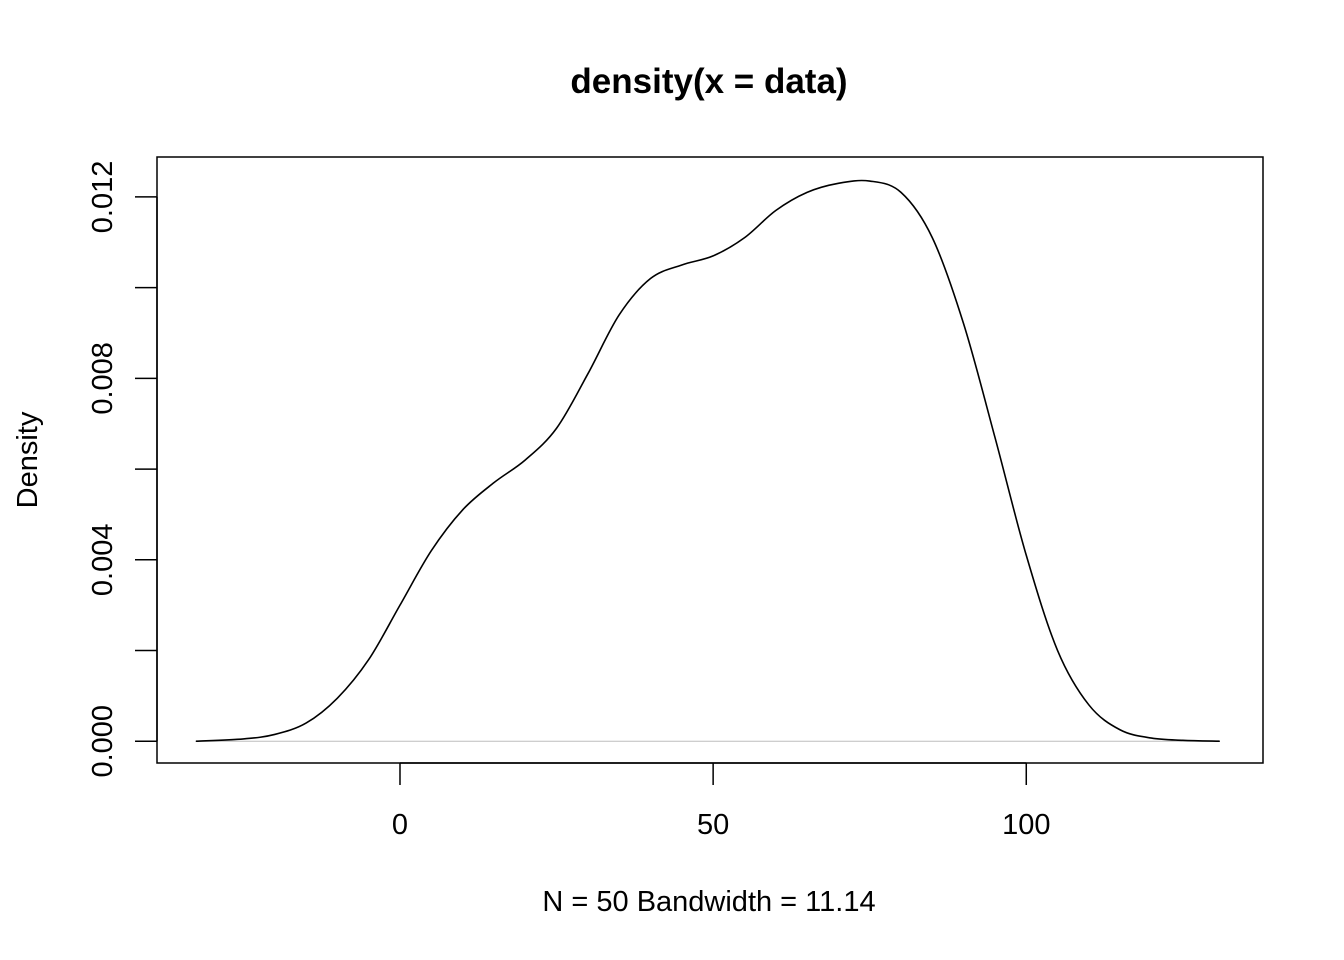 The height and width of the screenshot is (960, 1344). What do you see at coordinates (400, 825) in the screenshot?
I see `x-tick-label: 0` at bounding box center [400, 825].